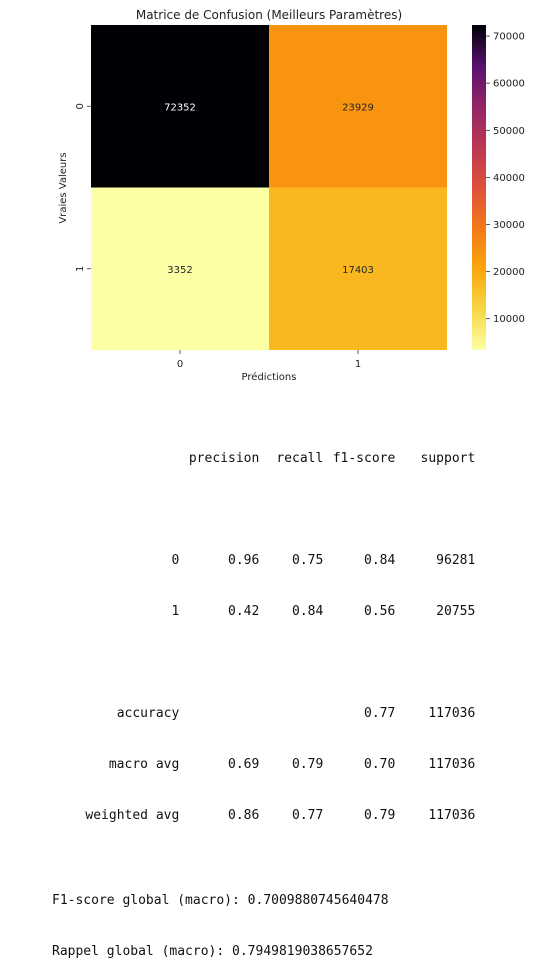  I want to click on x-tick-label: 1, so click(358, 364).